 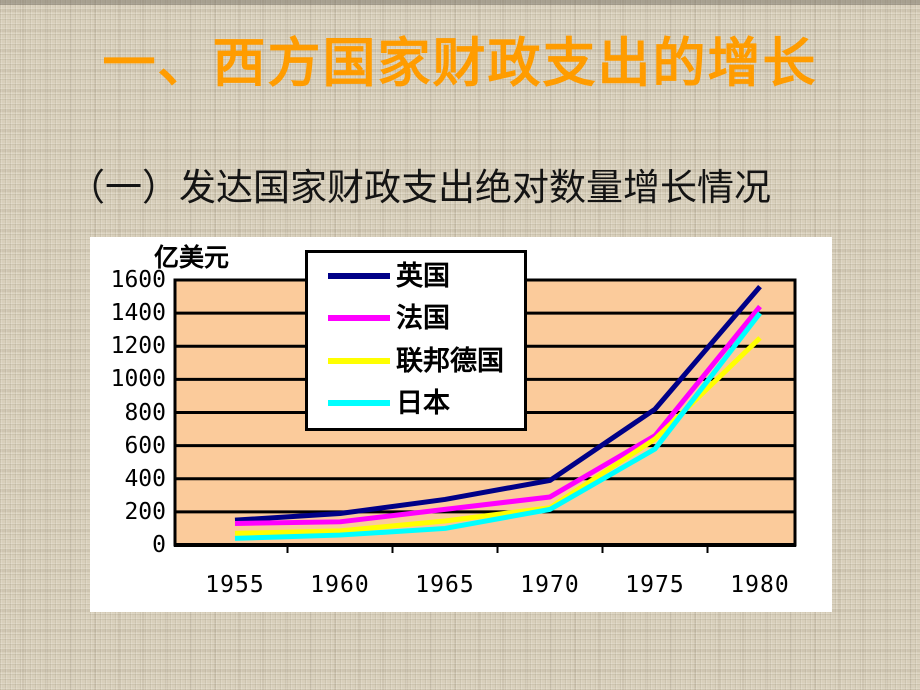 I want to click on slide-subtitle: （一）发达国家财政支出绝对数量增长情况, so click(x=419, y=188).